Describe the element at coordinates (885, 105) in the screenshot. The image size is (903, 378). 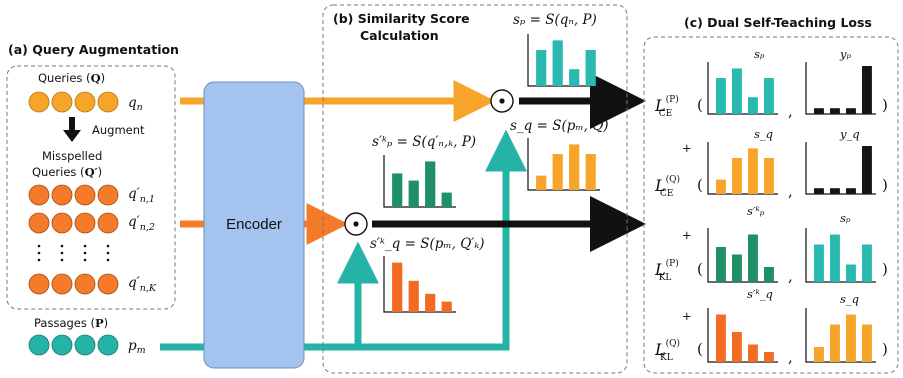
I see `loss-row-1-close-paren: )` at that location.